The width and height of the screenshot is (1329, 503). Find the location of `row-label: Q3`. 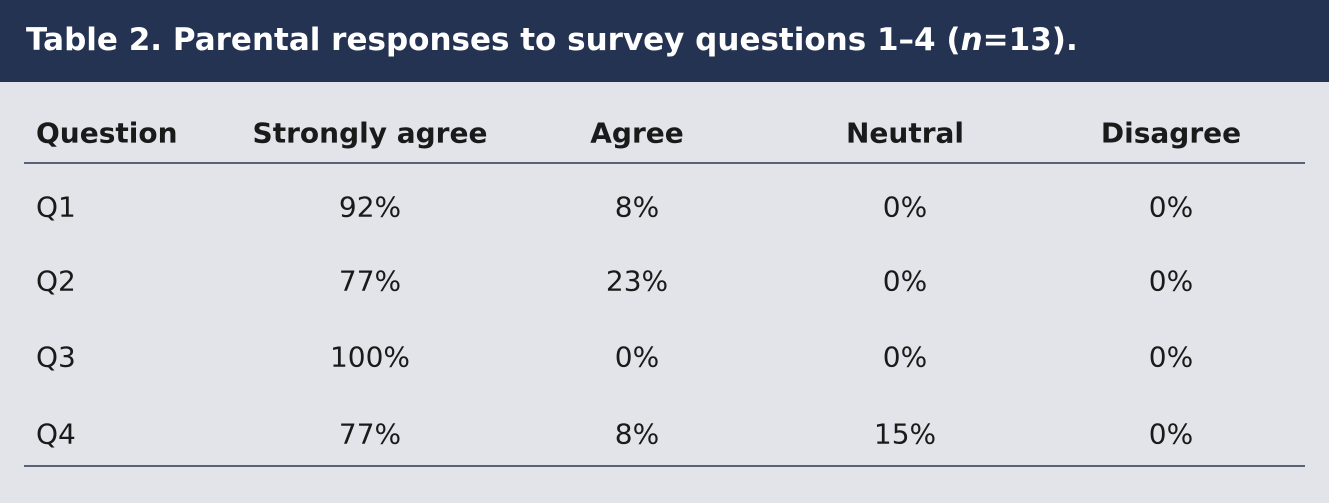

row-label: Q3 is located at coordinates (56, 357).